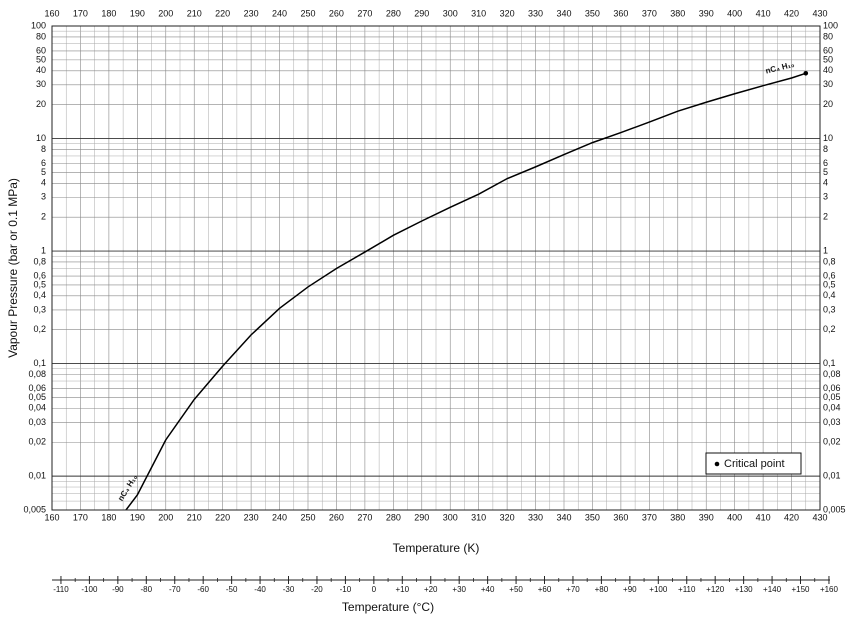 The image size is (850, 625). Describe the element at coordinates (421, 13) in the screenshot. I see `x-tick-label-top: 290` at that location.